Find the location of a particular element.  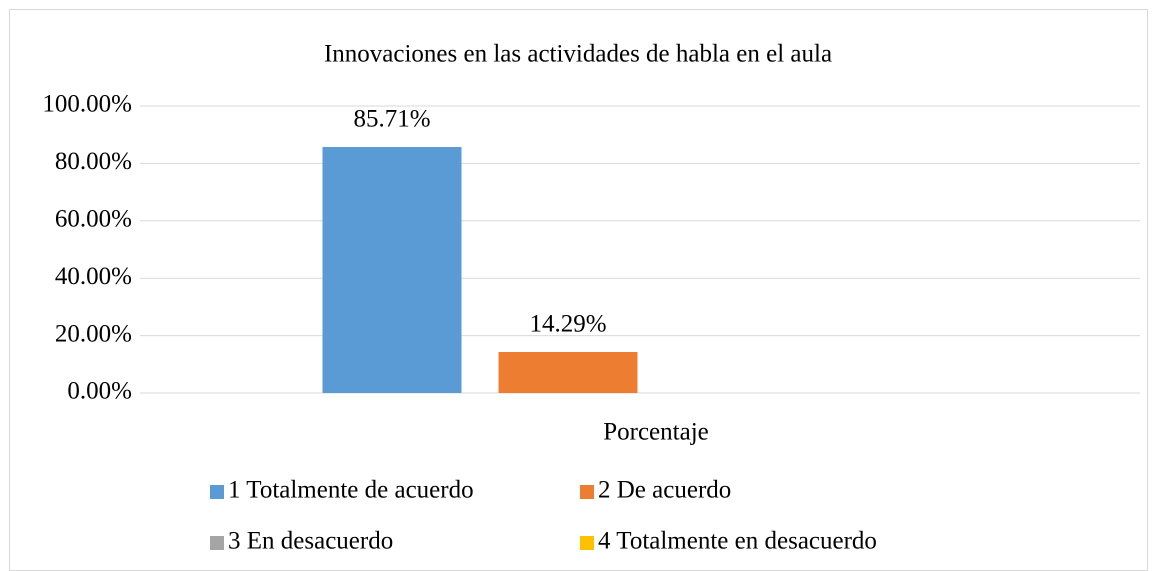

y-tick-label: 0.00% is located at coordinates (99, 391).